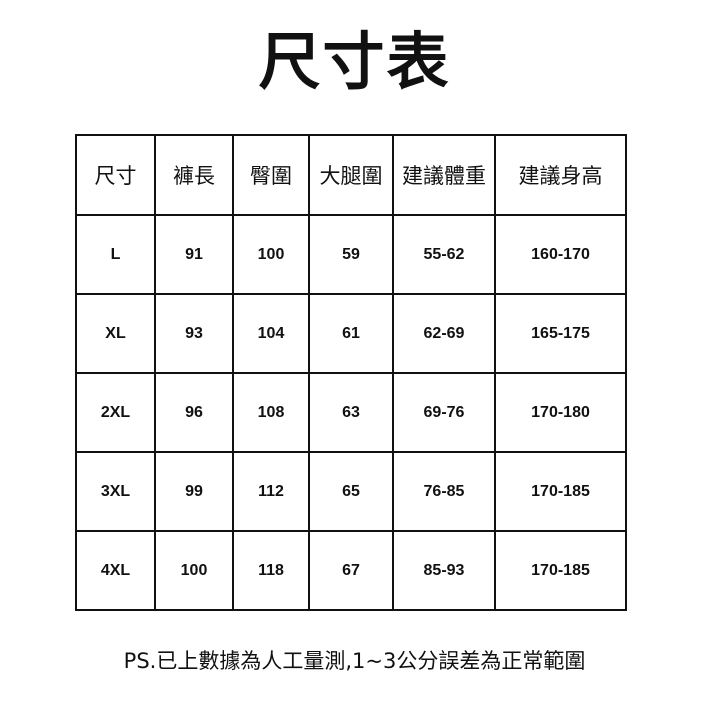 Image resolution: width=709 pixels, height=709 pixels. Describe the element at coordinates (271, 175) in the screenshot. I see `column-header: 臀圍` at that location.